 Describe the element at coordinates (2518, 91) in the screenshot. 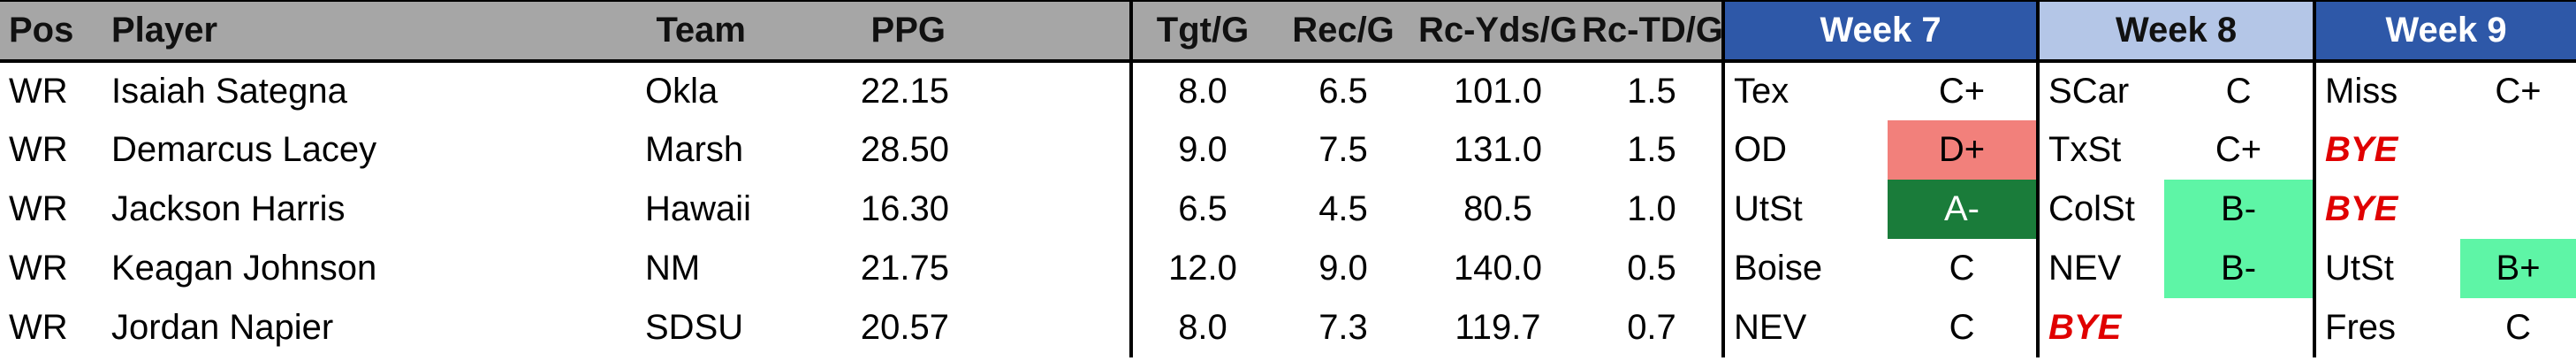

I see `cell-week9-grade: C+` at that location.